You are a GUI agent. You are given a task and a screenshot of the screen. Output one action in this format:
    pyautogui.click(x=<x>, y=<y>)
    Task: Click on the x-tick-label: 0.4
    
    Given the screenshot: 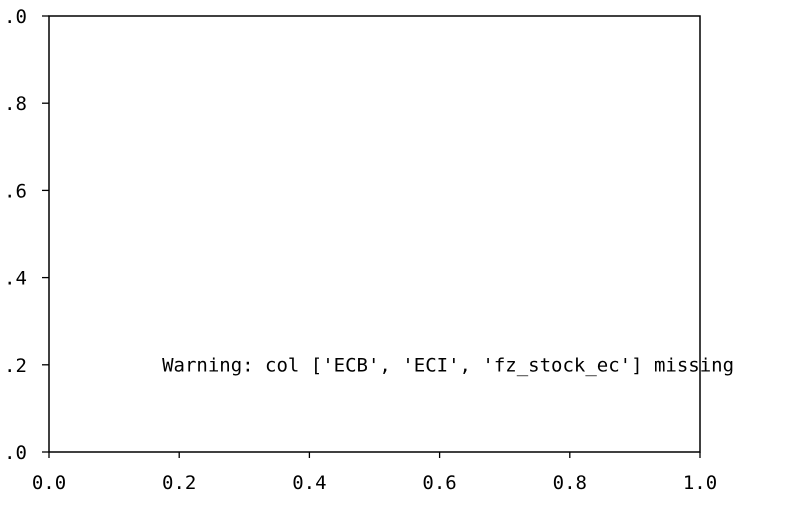 What is the action you would take?
    pyautogui.click(x=309, y=483)
    